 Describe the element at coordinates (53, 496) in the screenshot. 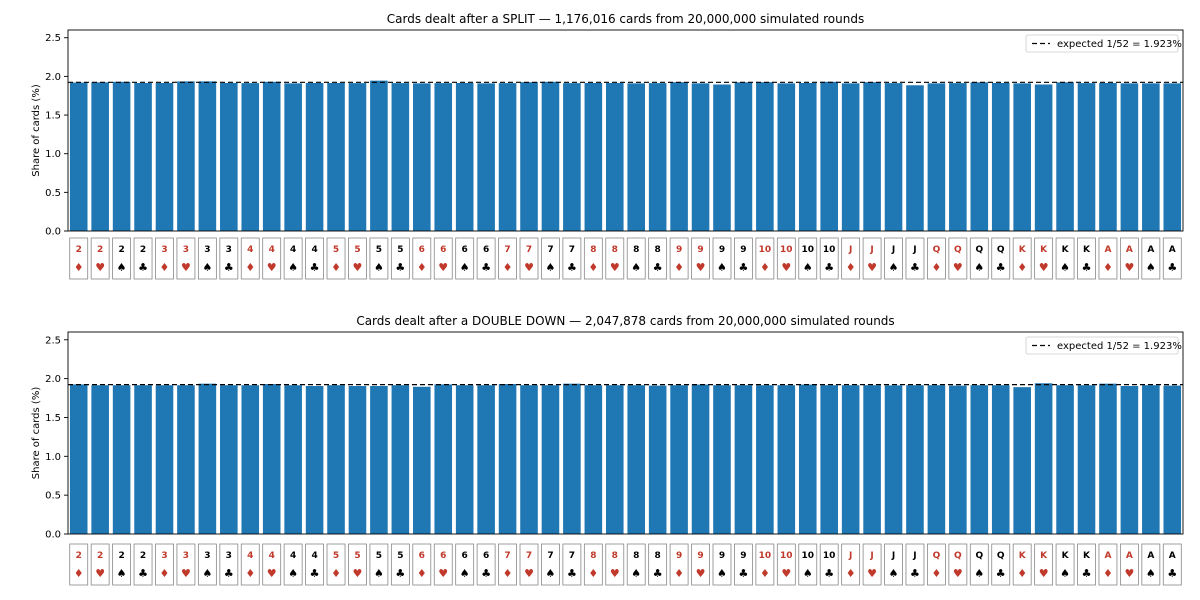

I see `y-tick-label: 0.5` at that location.